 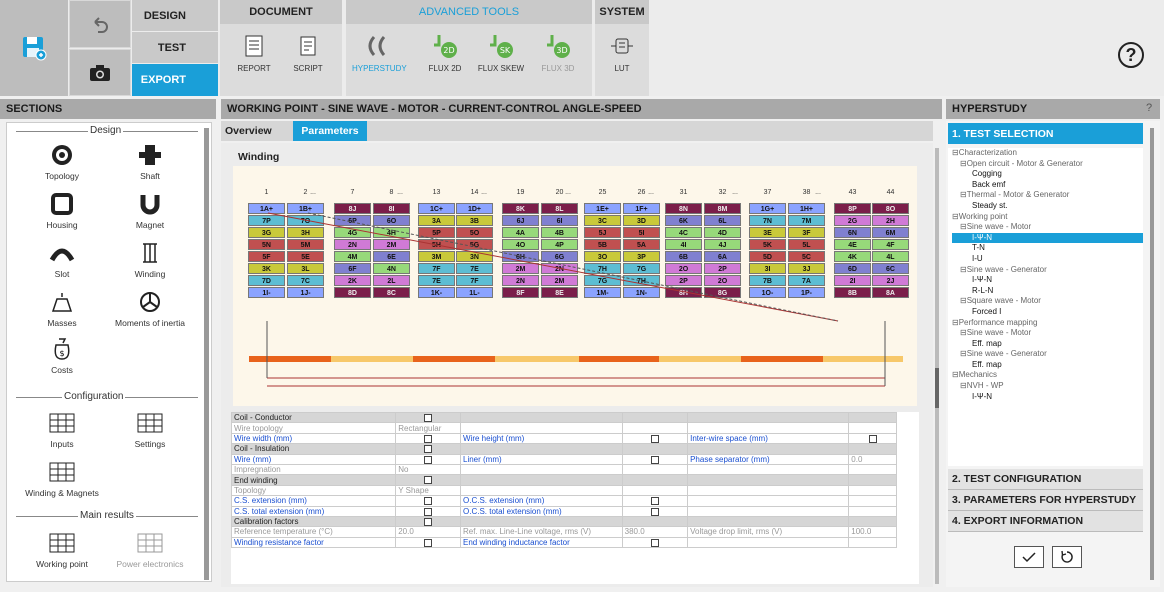 I want to click on table-cell: Rectangular, so click(x=428, y=428).